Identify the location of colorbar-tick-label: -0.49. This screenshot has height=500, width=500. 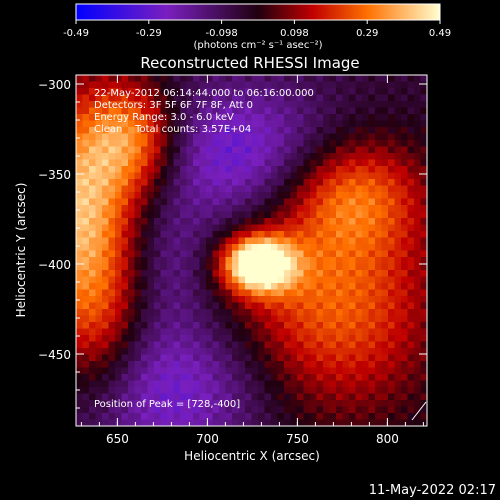
(76, 33).